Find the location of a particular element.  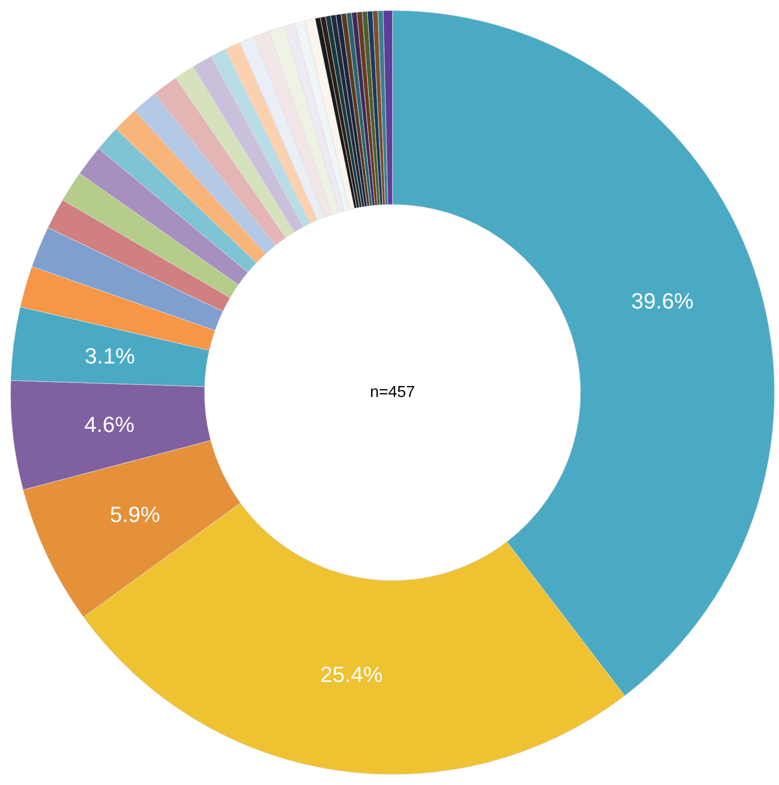

text: n=457 is located at coordinates (393, 392).